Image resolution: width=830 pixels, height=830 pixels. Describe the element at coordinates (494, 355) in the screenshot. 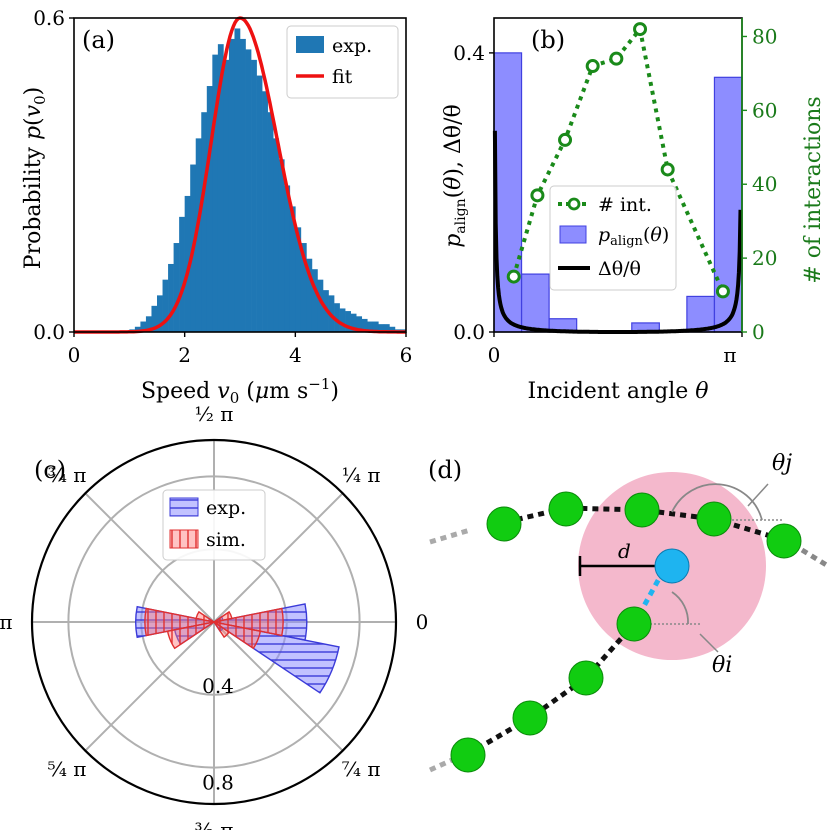

I see `b-xtick-label: 0` at that location.